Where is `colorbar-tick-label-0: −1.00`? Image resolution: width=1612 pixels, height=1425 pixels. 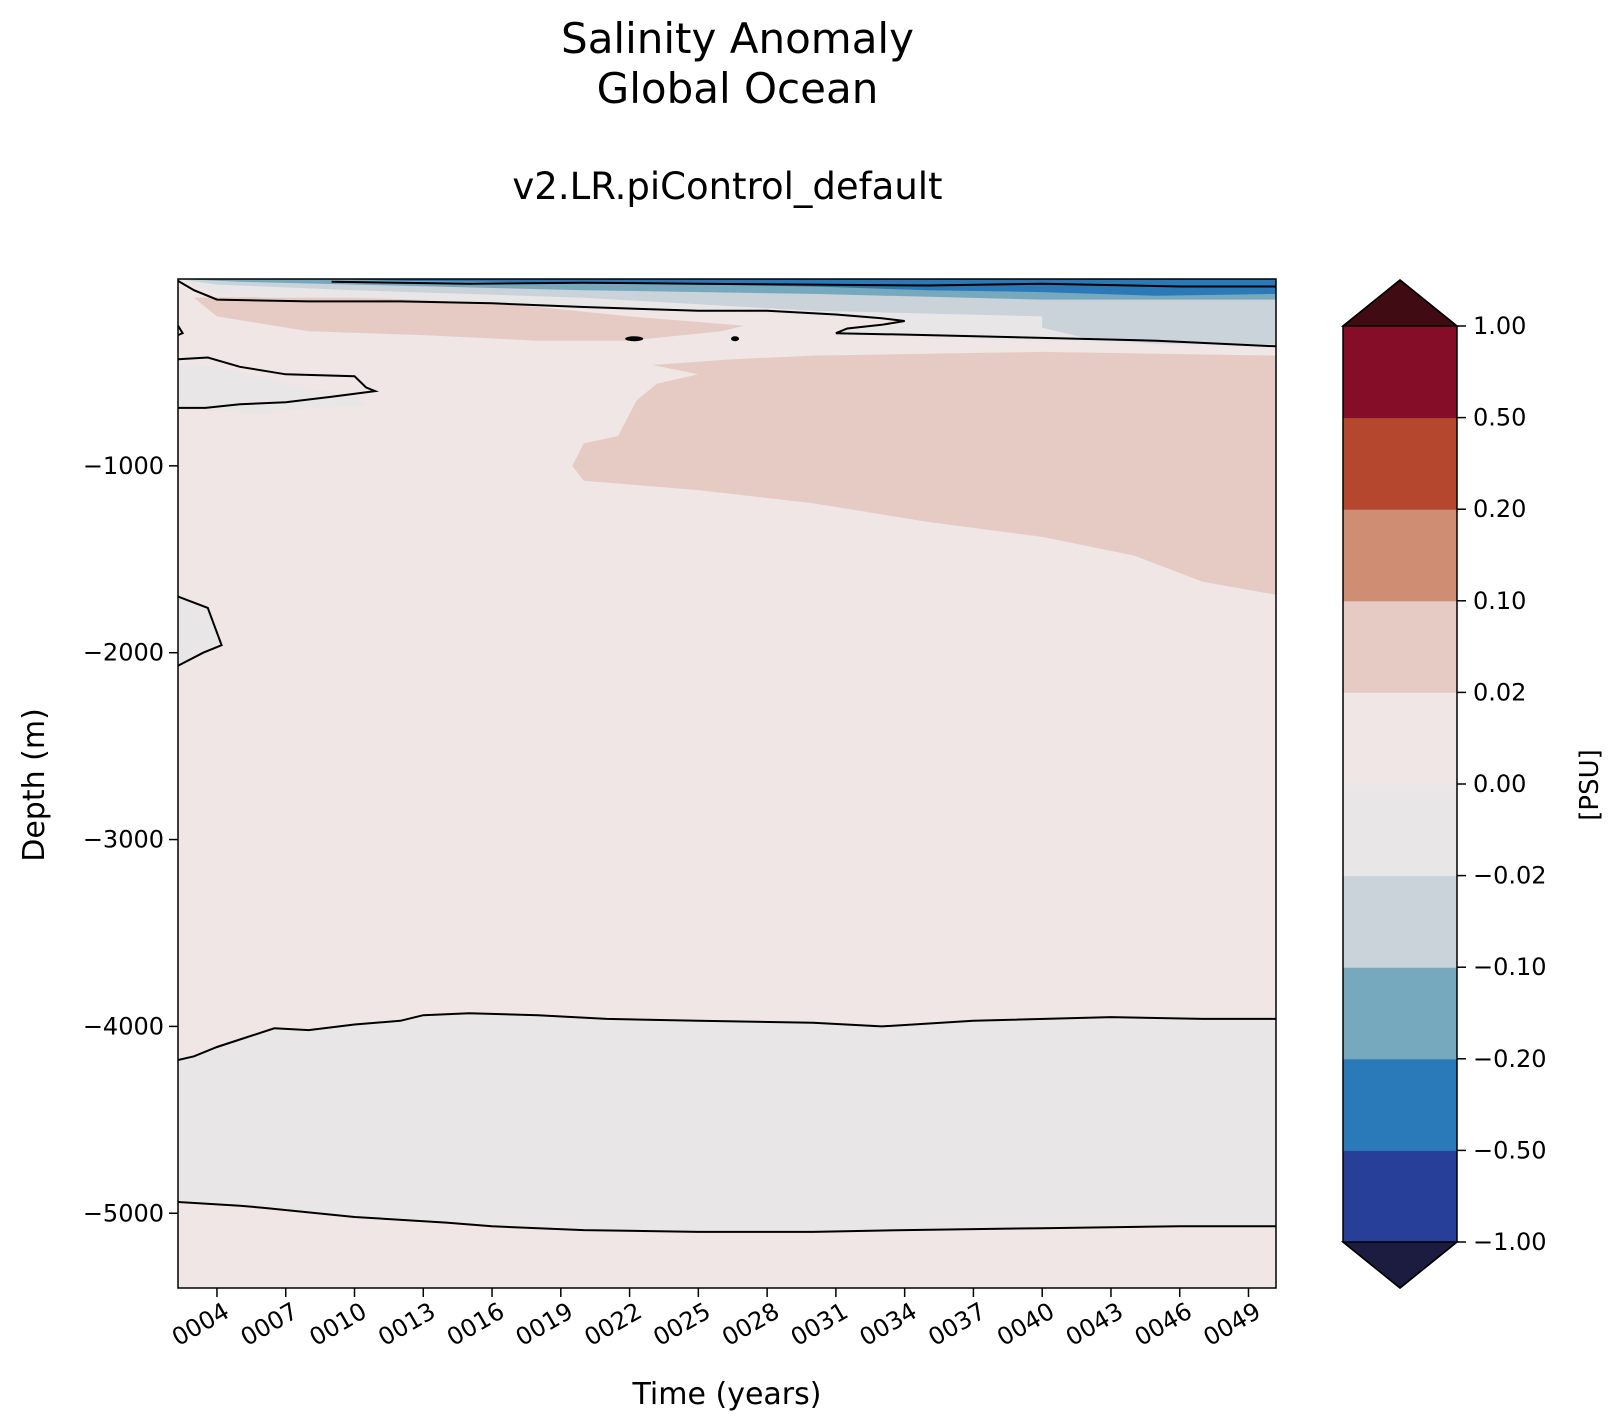 colorbar-tick-label-0: −1.00 is located at coordinates (1510, 1242).